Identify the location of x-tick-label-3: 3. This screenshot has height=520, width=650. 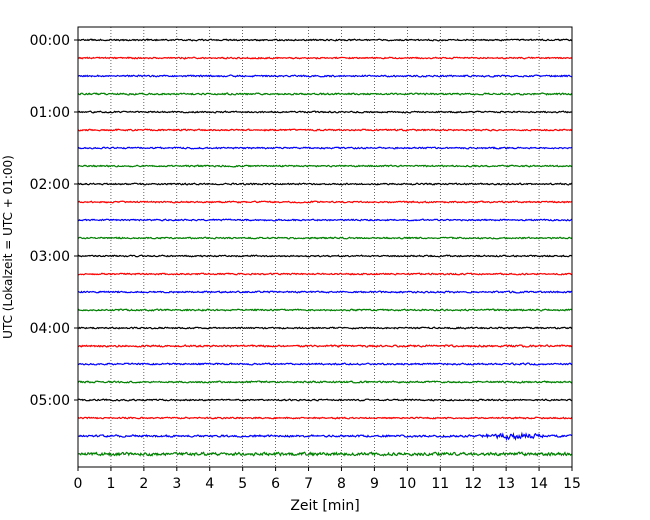
(176, 484).